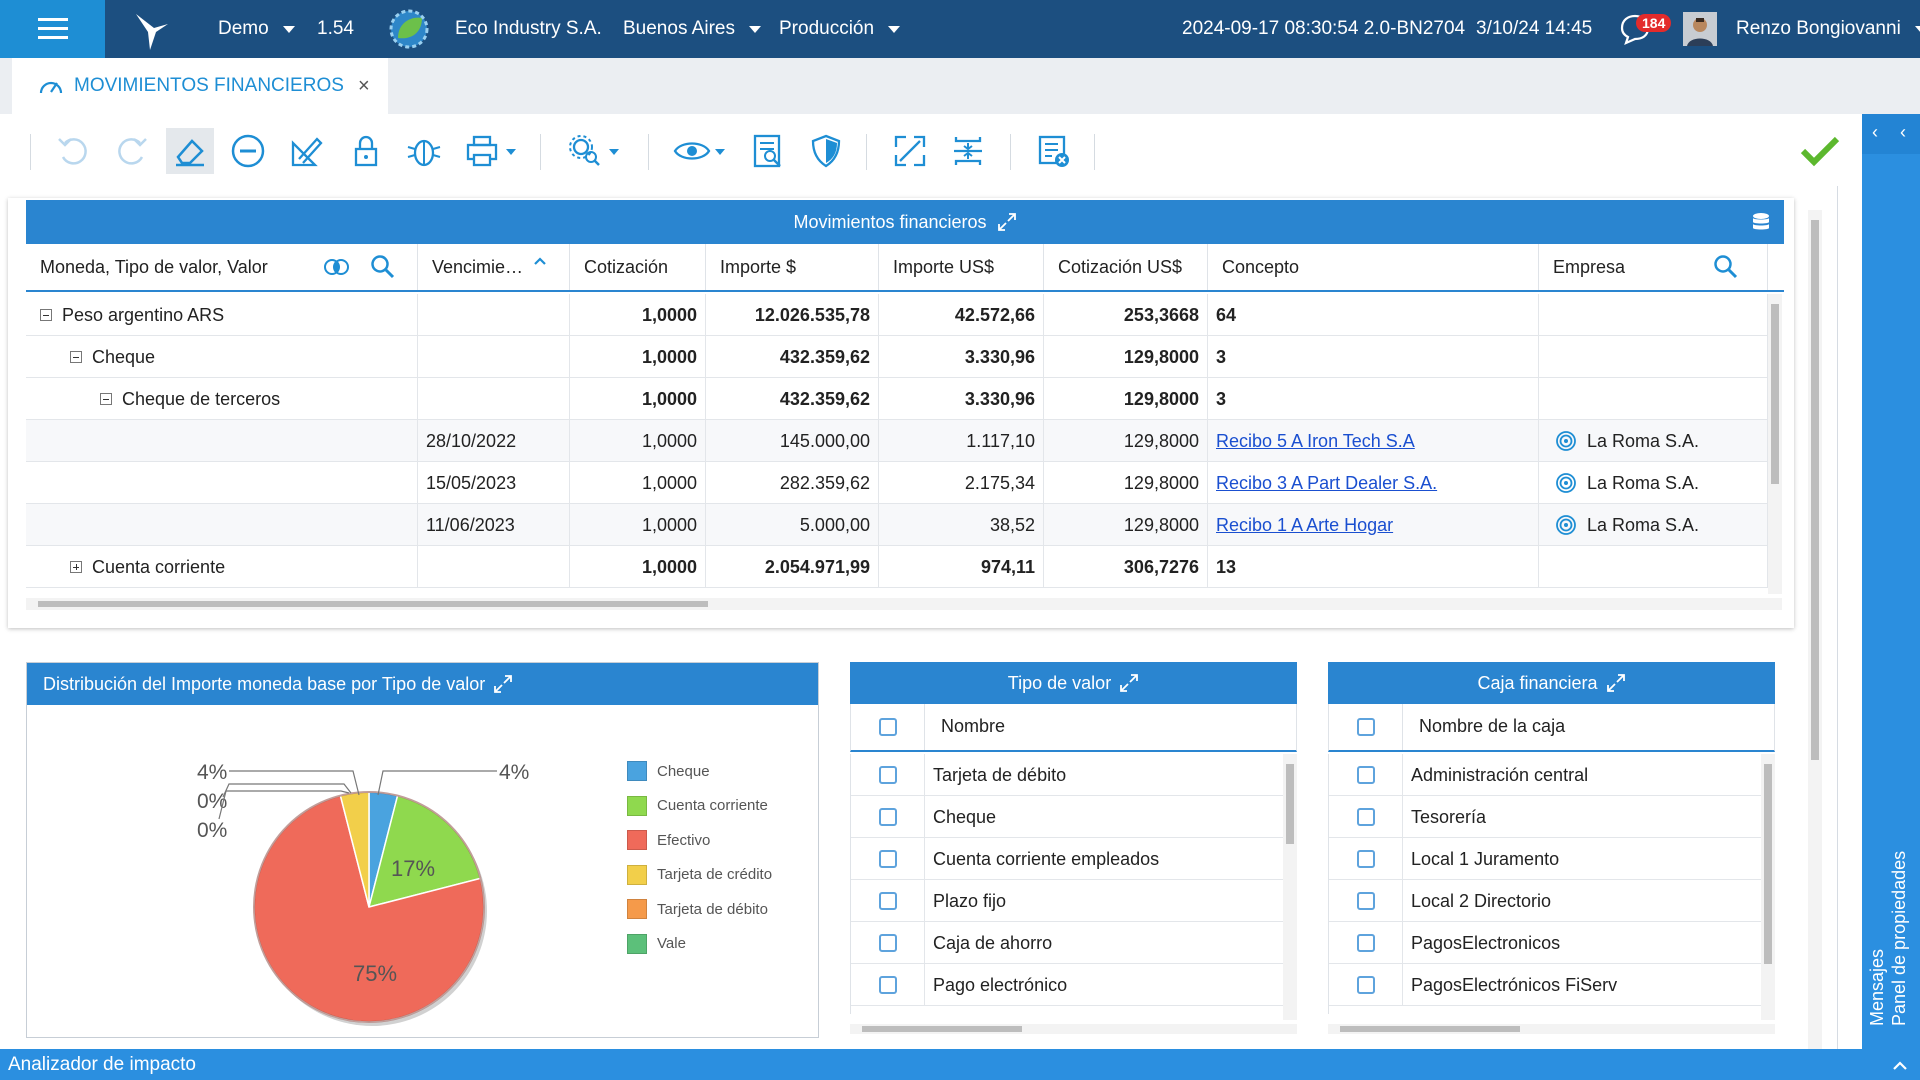 The height and width of the screenshot is (1080, 1920). What do you see at coordinates (768, 151) in the screenshot?
I see `report-button` at bounding box center [768, 151].